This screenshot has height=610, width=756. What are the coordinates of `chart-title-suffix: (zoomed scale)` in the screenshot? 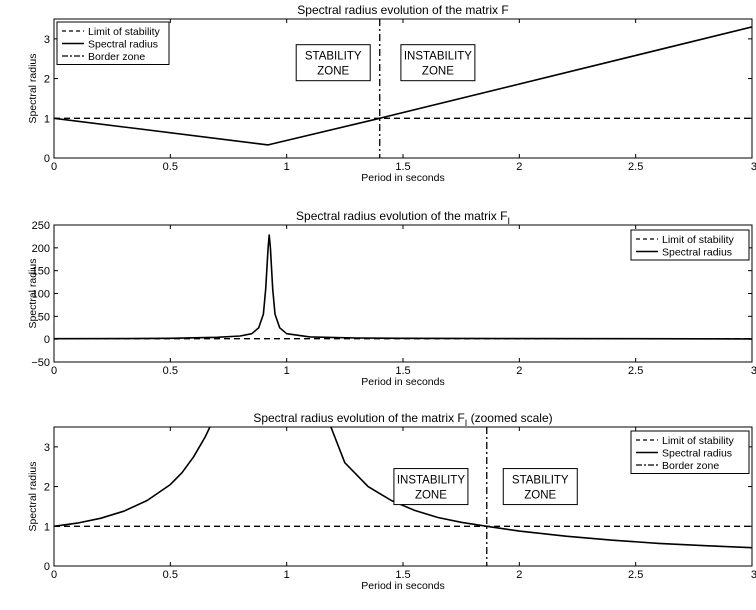 It's located at (509, 418).